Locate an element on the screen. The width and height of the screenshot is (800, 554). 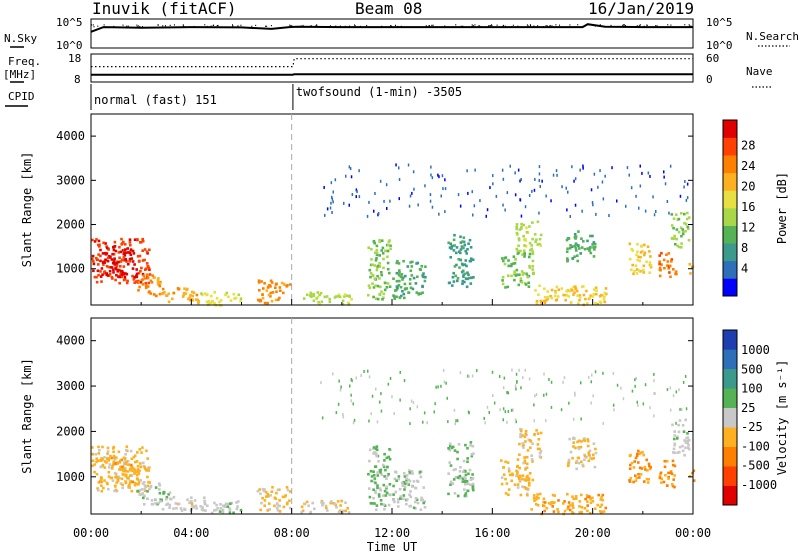
frequency-frame is located at coordinates (392, 68).